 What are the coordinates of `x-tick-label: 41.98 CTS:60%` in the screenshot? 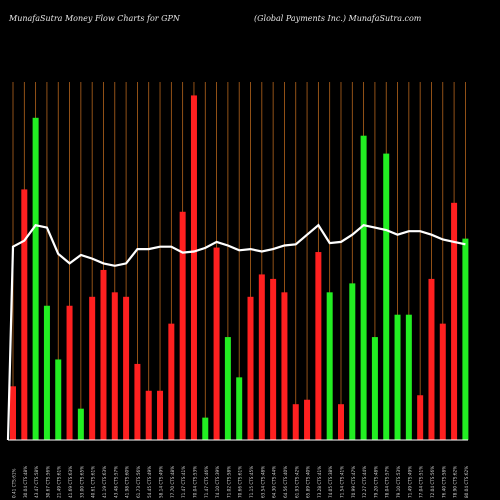 It's located at (127, 482).